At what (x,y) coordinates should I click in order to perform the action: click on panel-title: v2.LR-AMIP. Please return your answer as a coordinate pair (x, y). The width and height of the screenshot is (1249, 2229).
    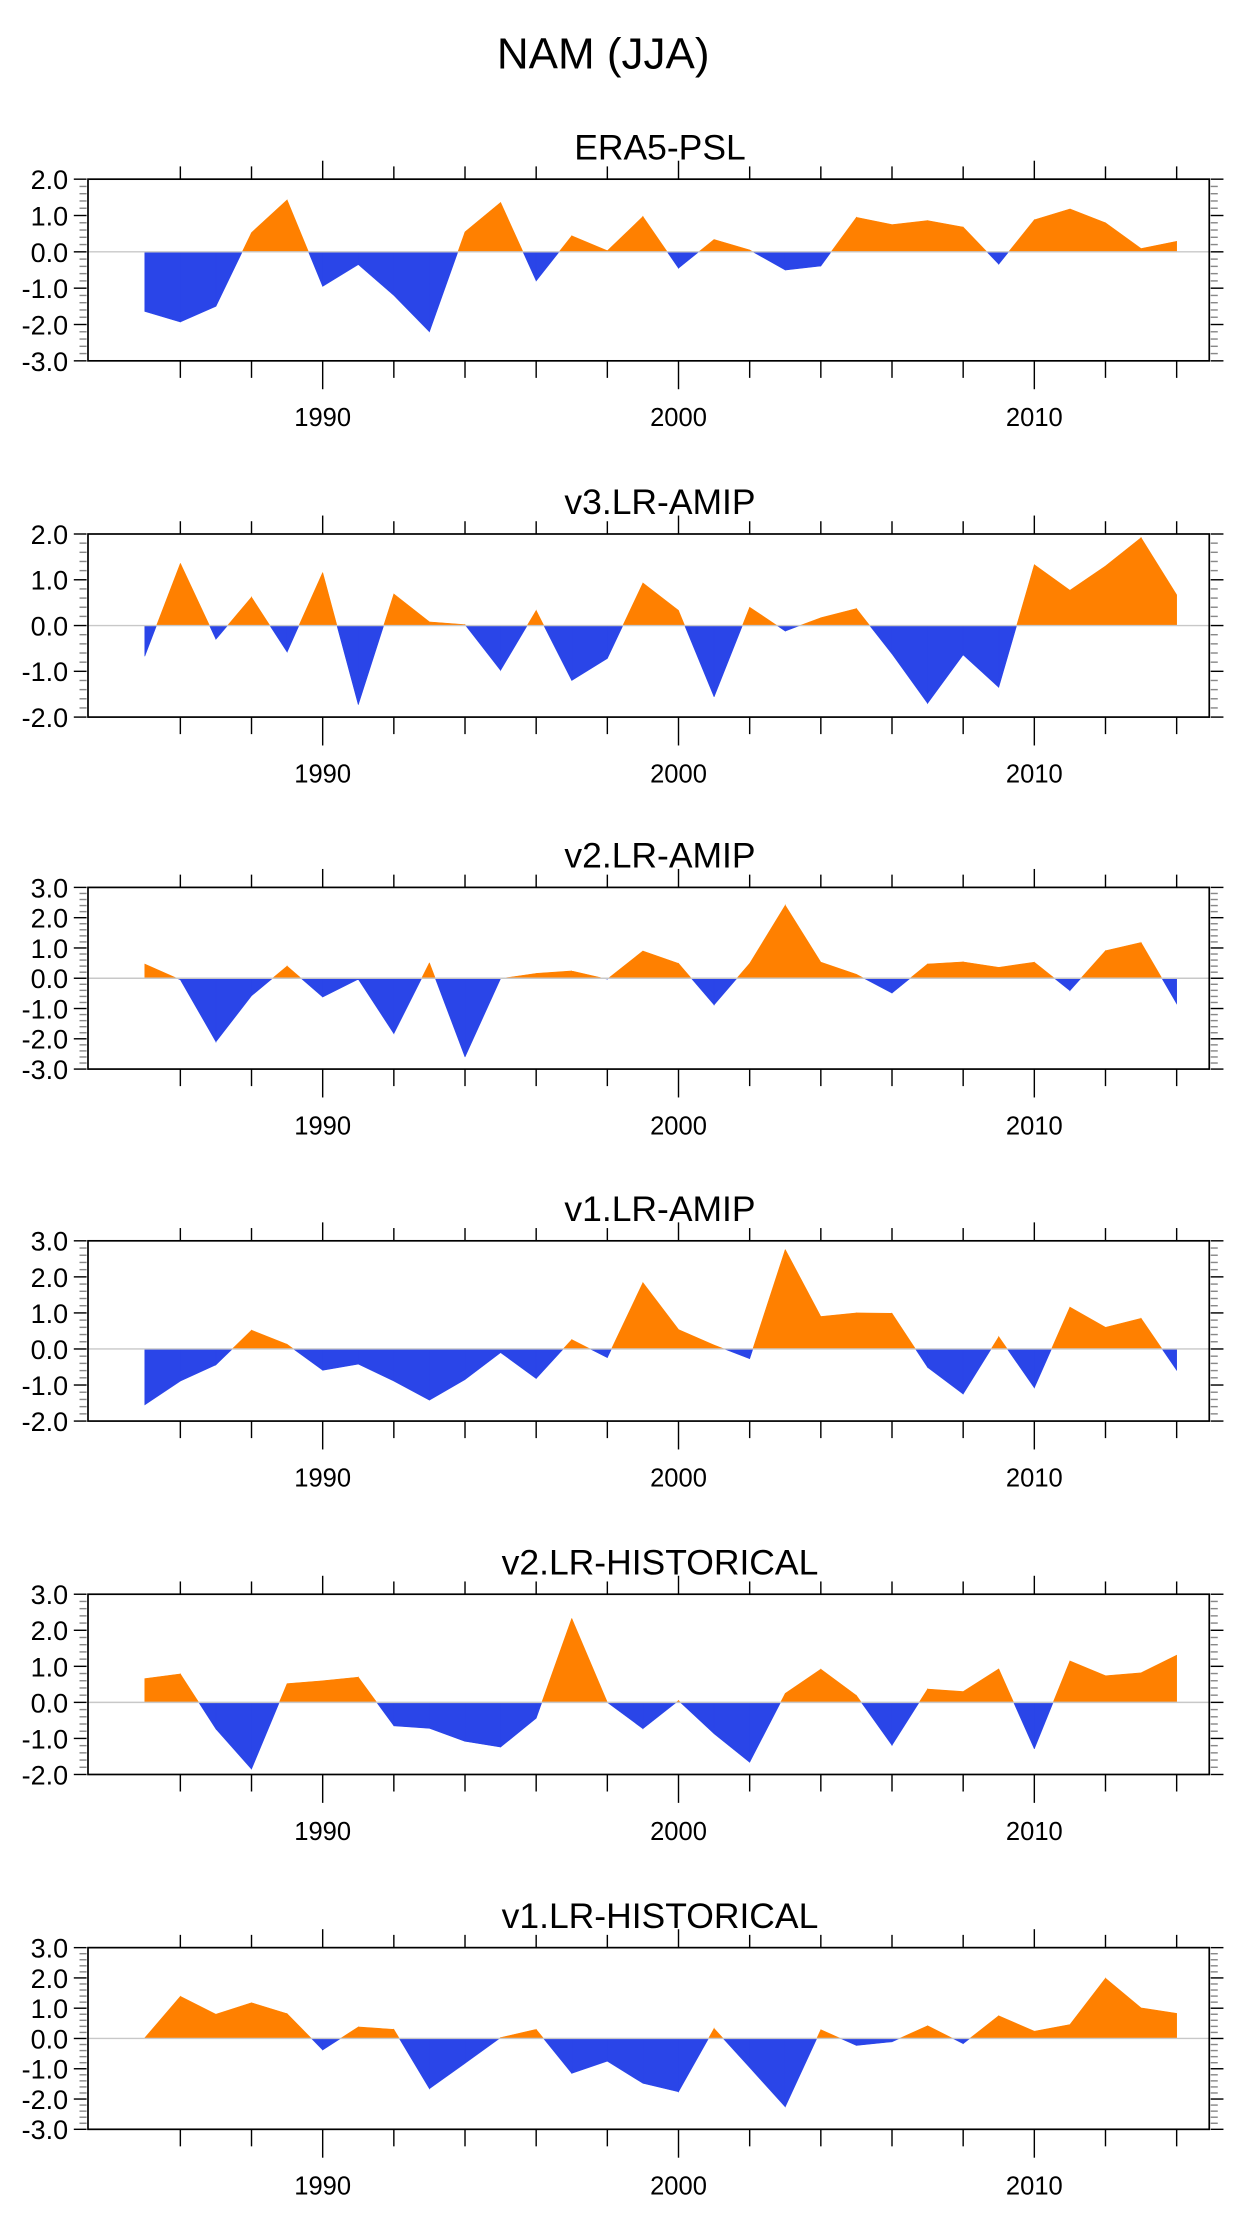
    Looking at the image, I should click on (659, 856).